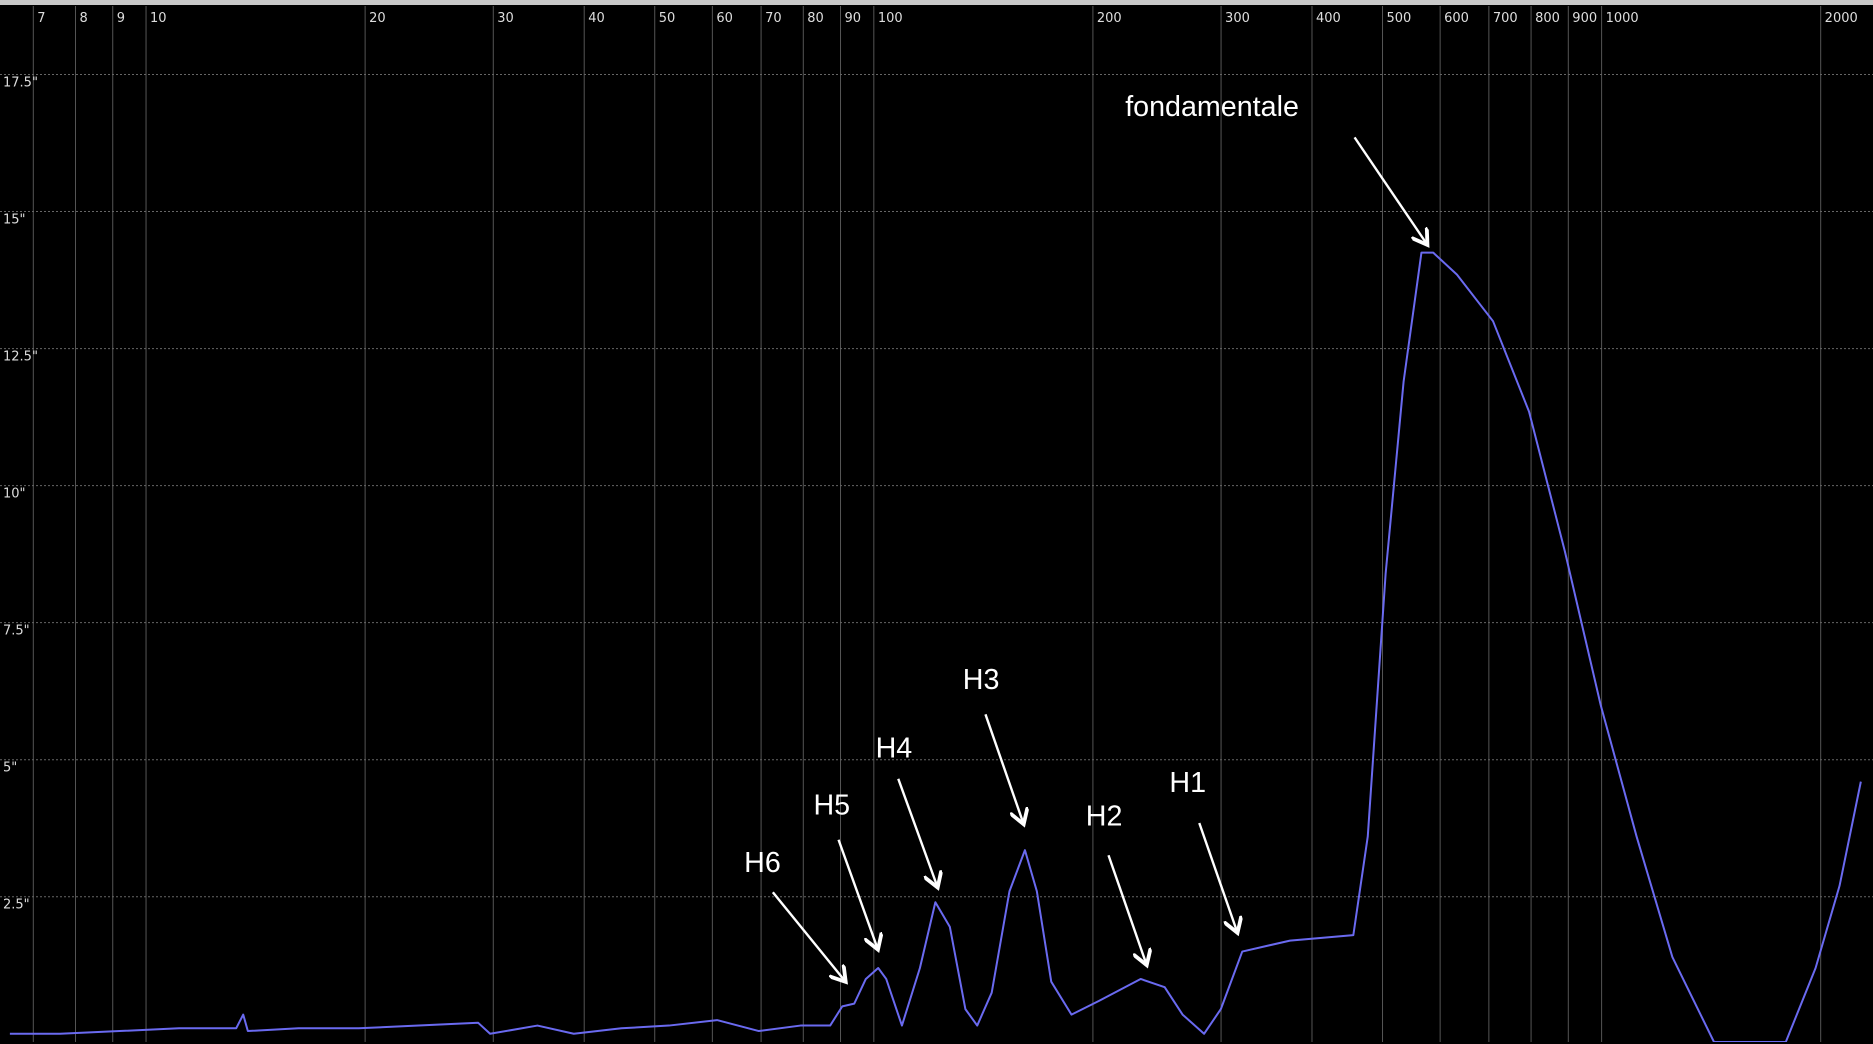  Describe the element at coordinates (1109, 18) in the screenshot. I see `x-tick-label: 200` at that location.